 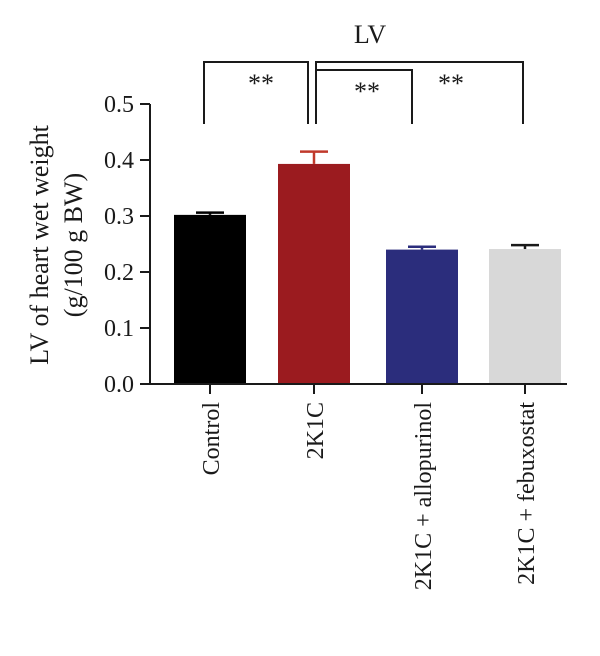 What do you see at coordinates (424, 496) in the screenshot?
I see `x-tick-label: 2K1C + allopurinol` at bounding box center [424, 496].